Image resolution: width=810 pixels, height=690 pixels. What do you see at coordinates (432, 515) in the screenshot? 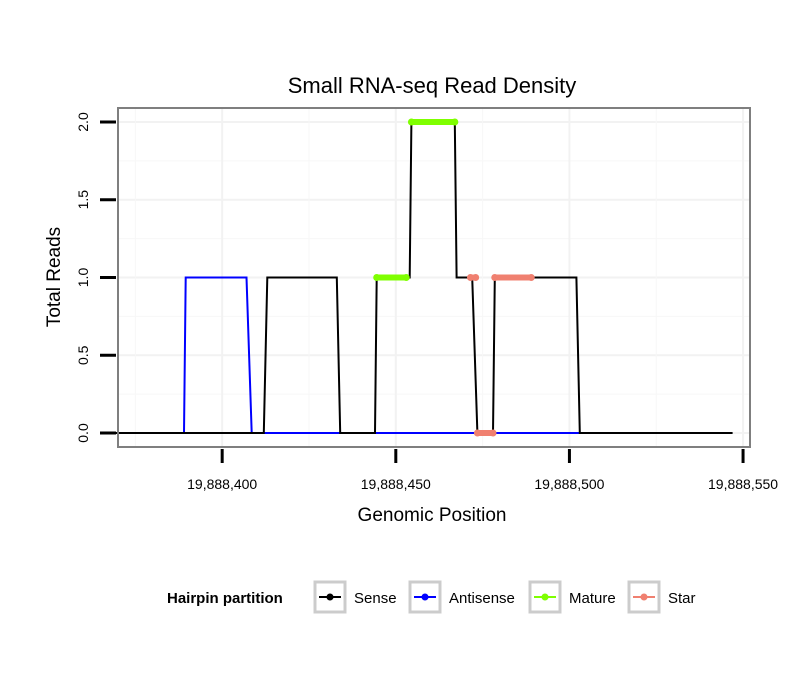
I see `x-axis-title: Genomic Position` at bounding box center [432, 515].